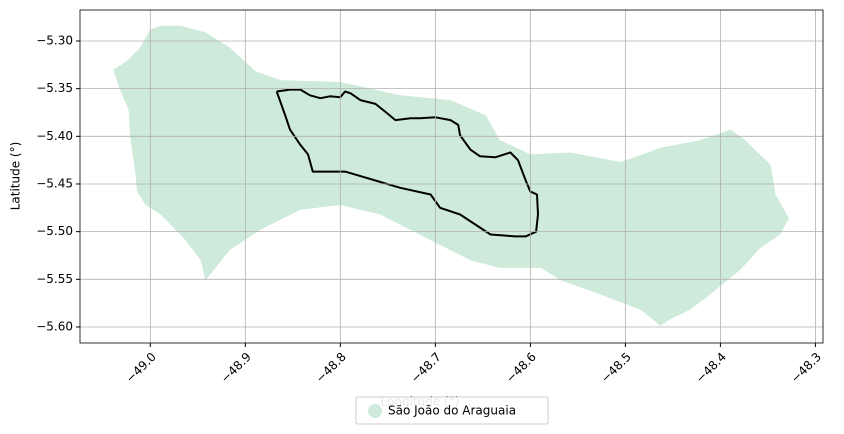 Image resolution: width=844 pixels, height=434 pixels. What do you see at coordinates (54, 326) in the screenshot?
I see `y-tick-label: −5.60` at bounding box center [54, 326].